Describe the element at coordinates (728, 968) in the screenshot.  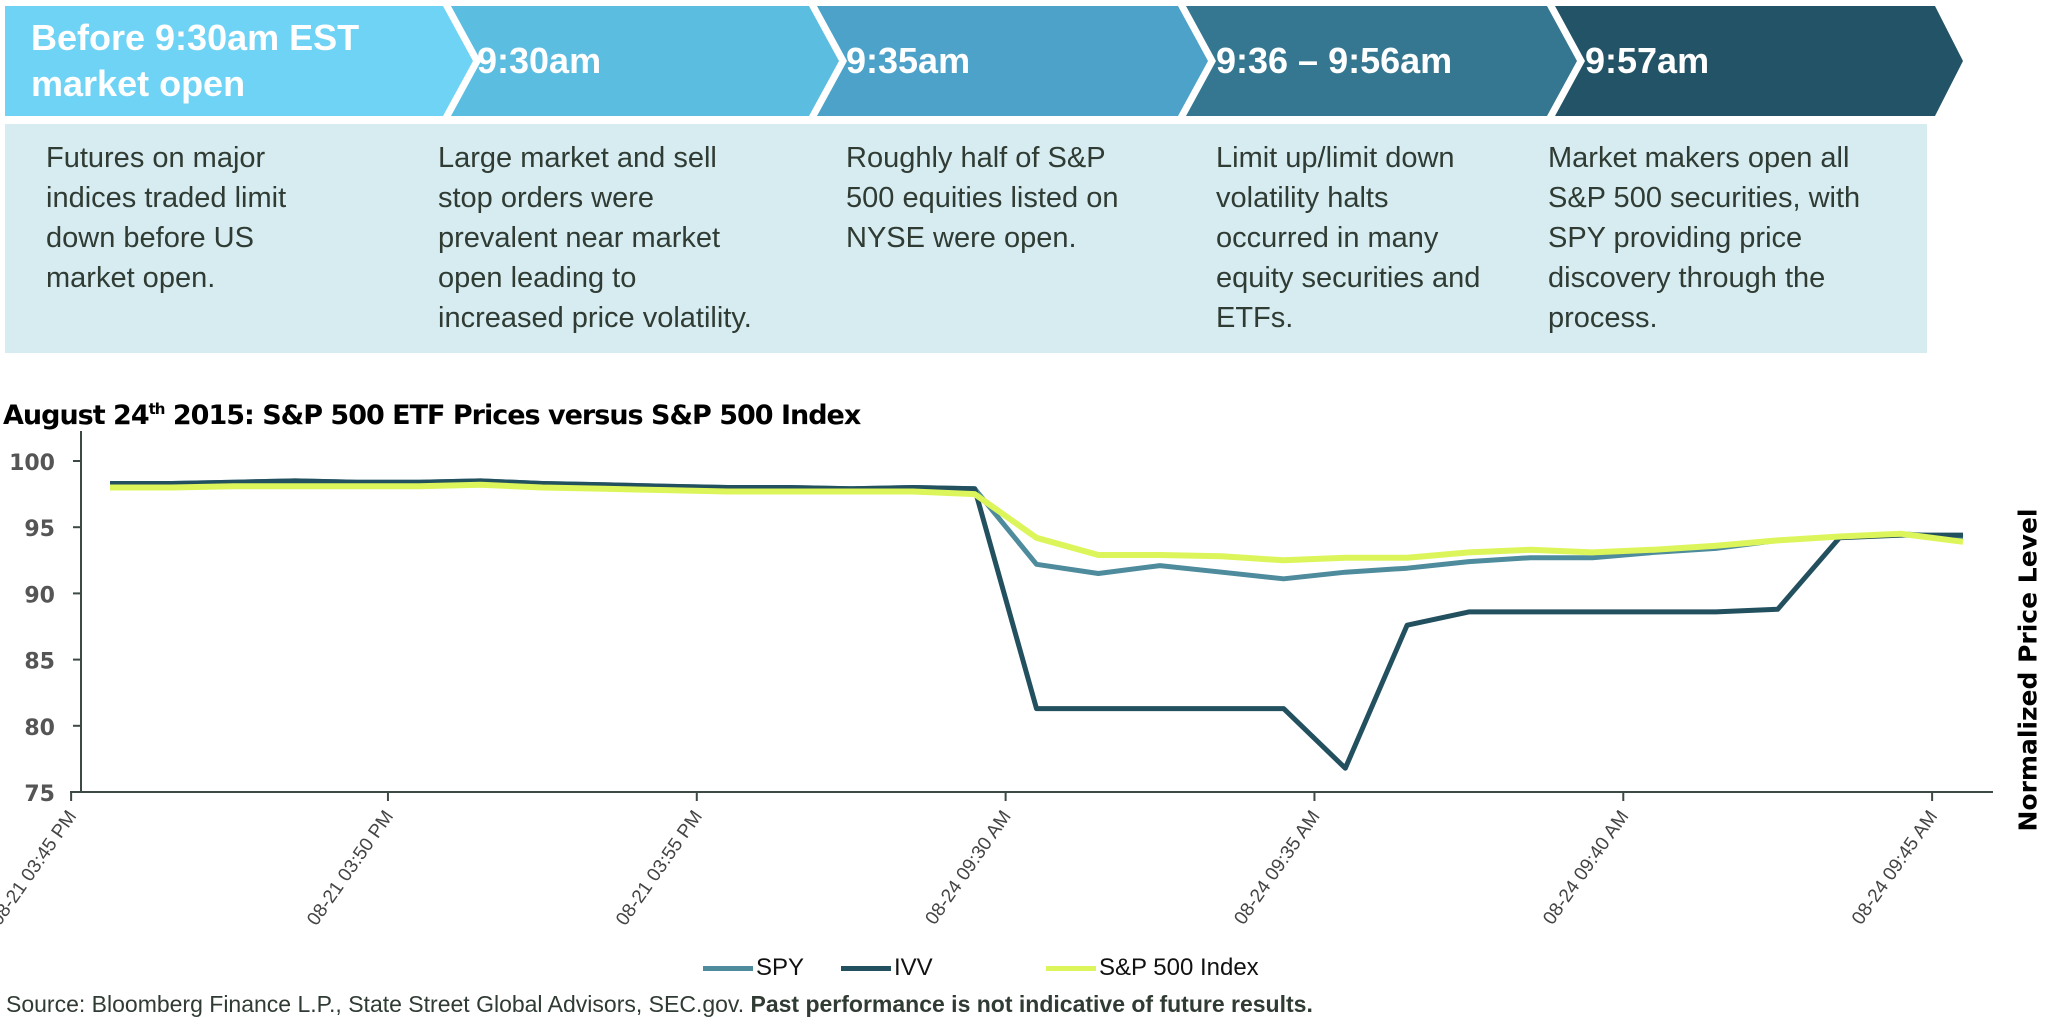
I see `legend-swatch-spy` at that location.